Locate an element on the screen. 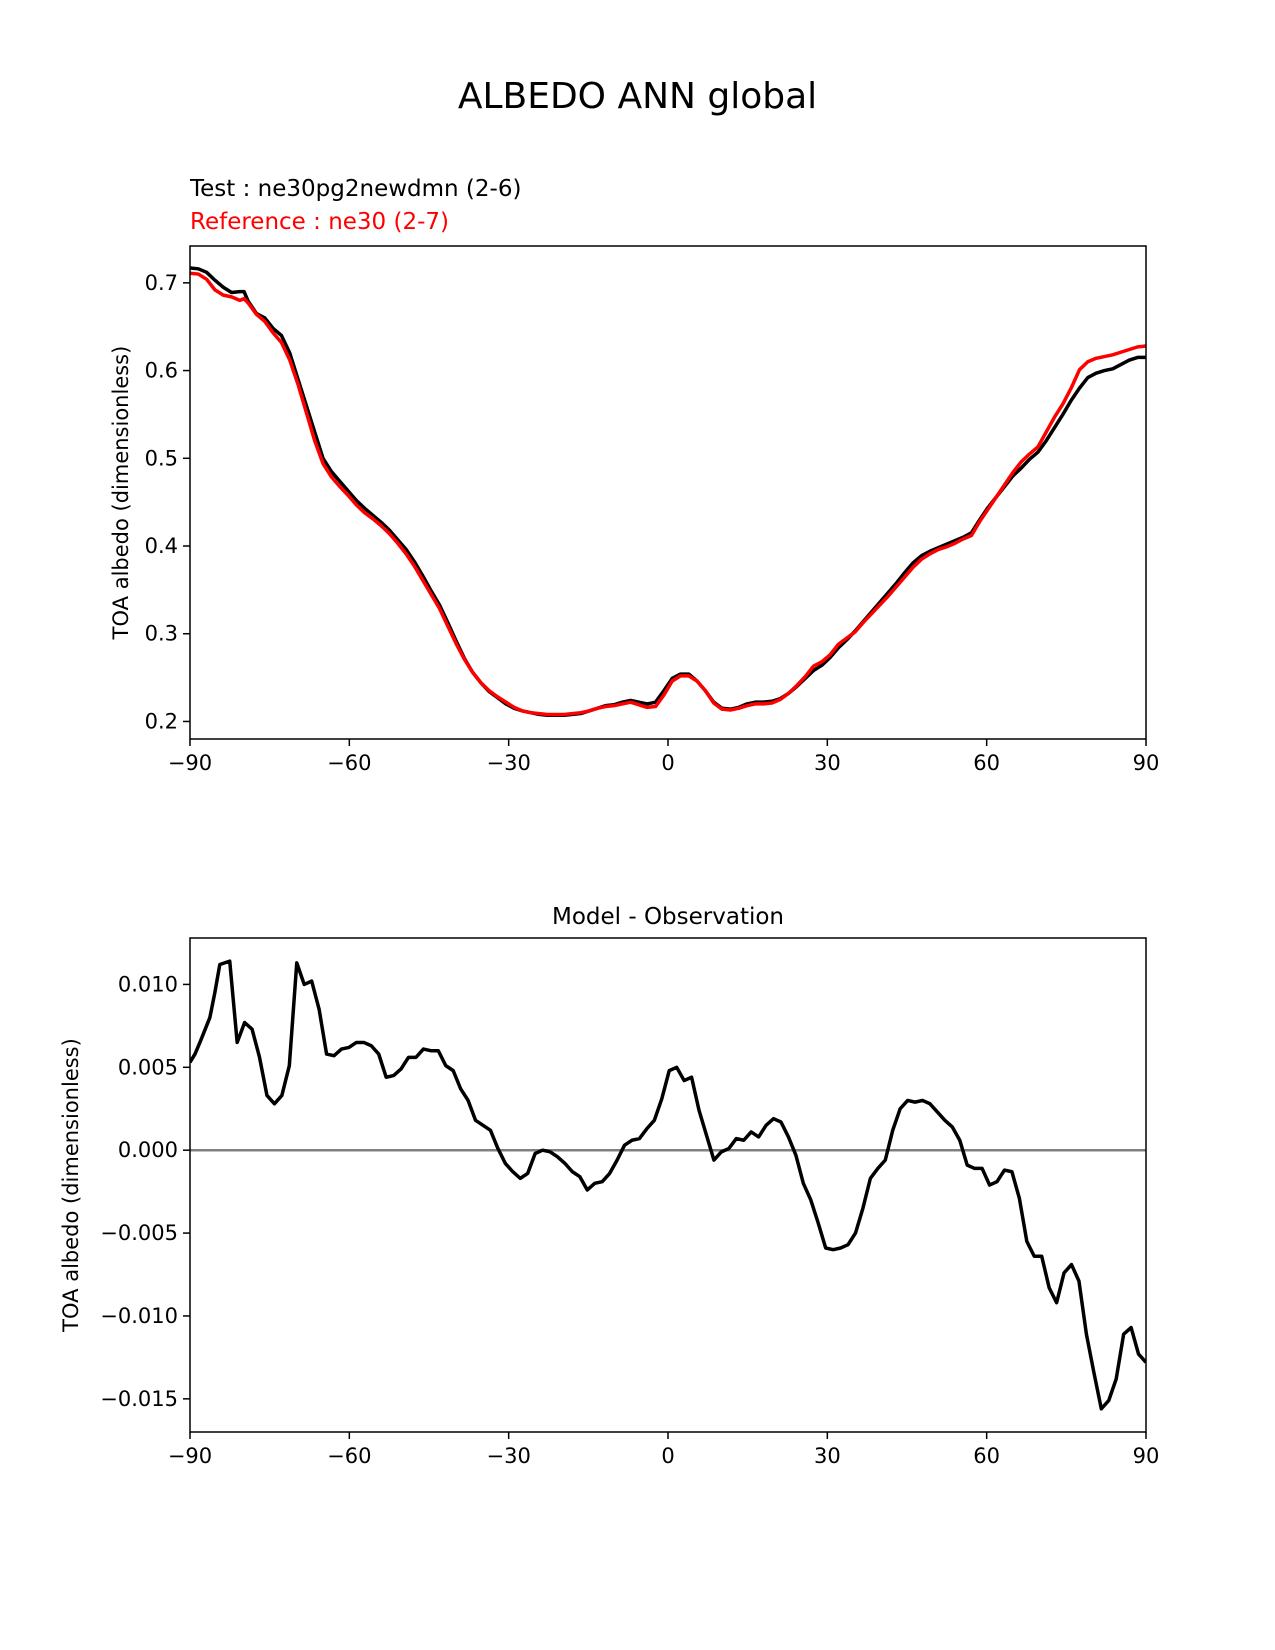 This screenshot has height=1650, width=1275. difference-xtick-label: 90 is located at coordinates (1146, 1456).